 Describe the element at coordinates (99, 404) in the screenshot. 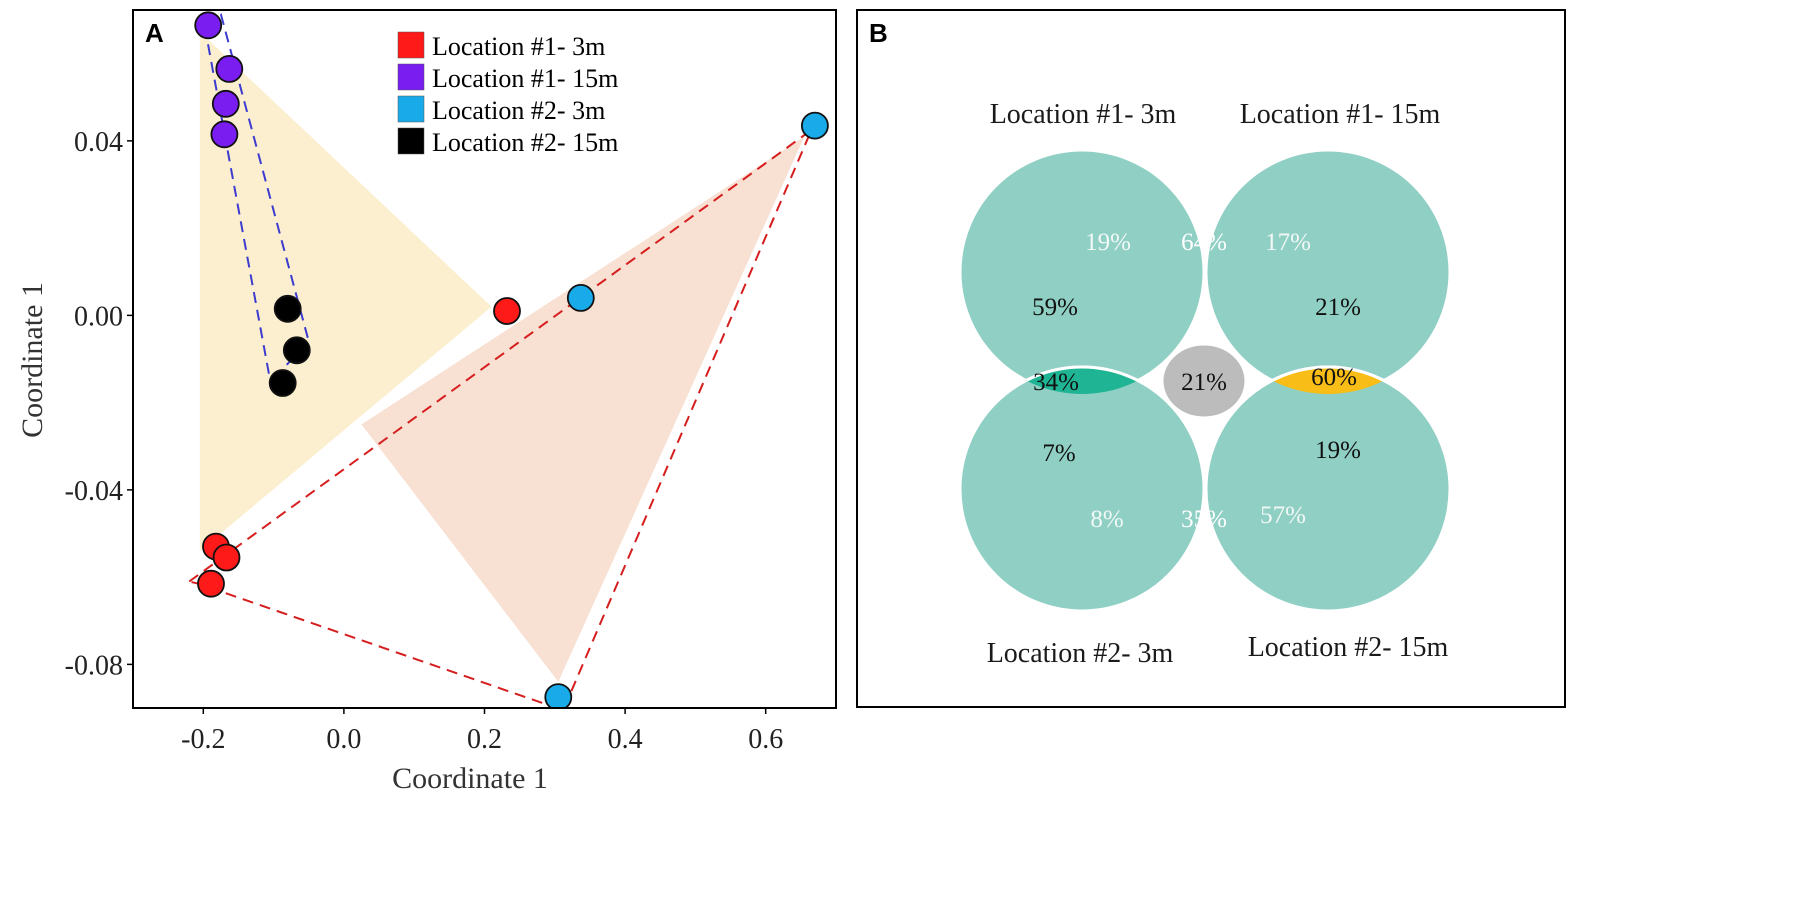

I see `y-axis-ticks: 0.04 0.00 -0.04 -0.08` at that location.